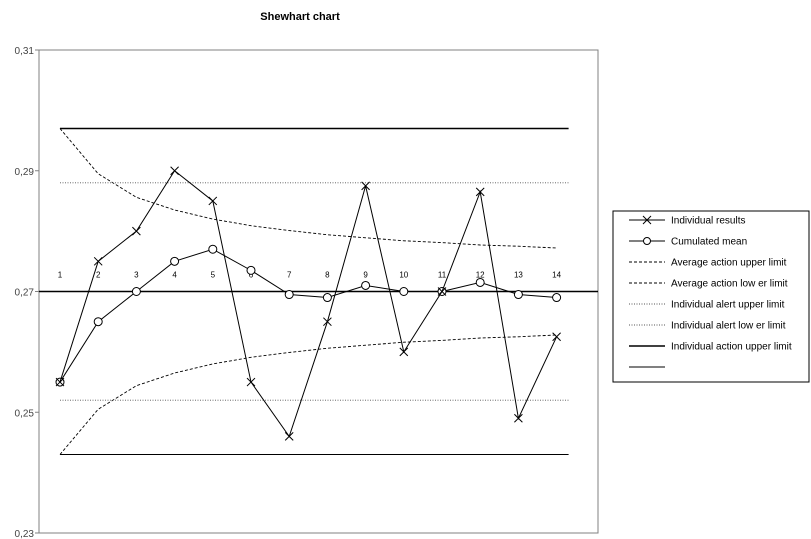 The width and height of the screenshot is (811, 539). I want to click on legend-entry: Individual alert low er limit, so click(707, 326).